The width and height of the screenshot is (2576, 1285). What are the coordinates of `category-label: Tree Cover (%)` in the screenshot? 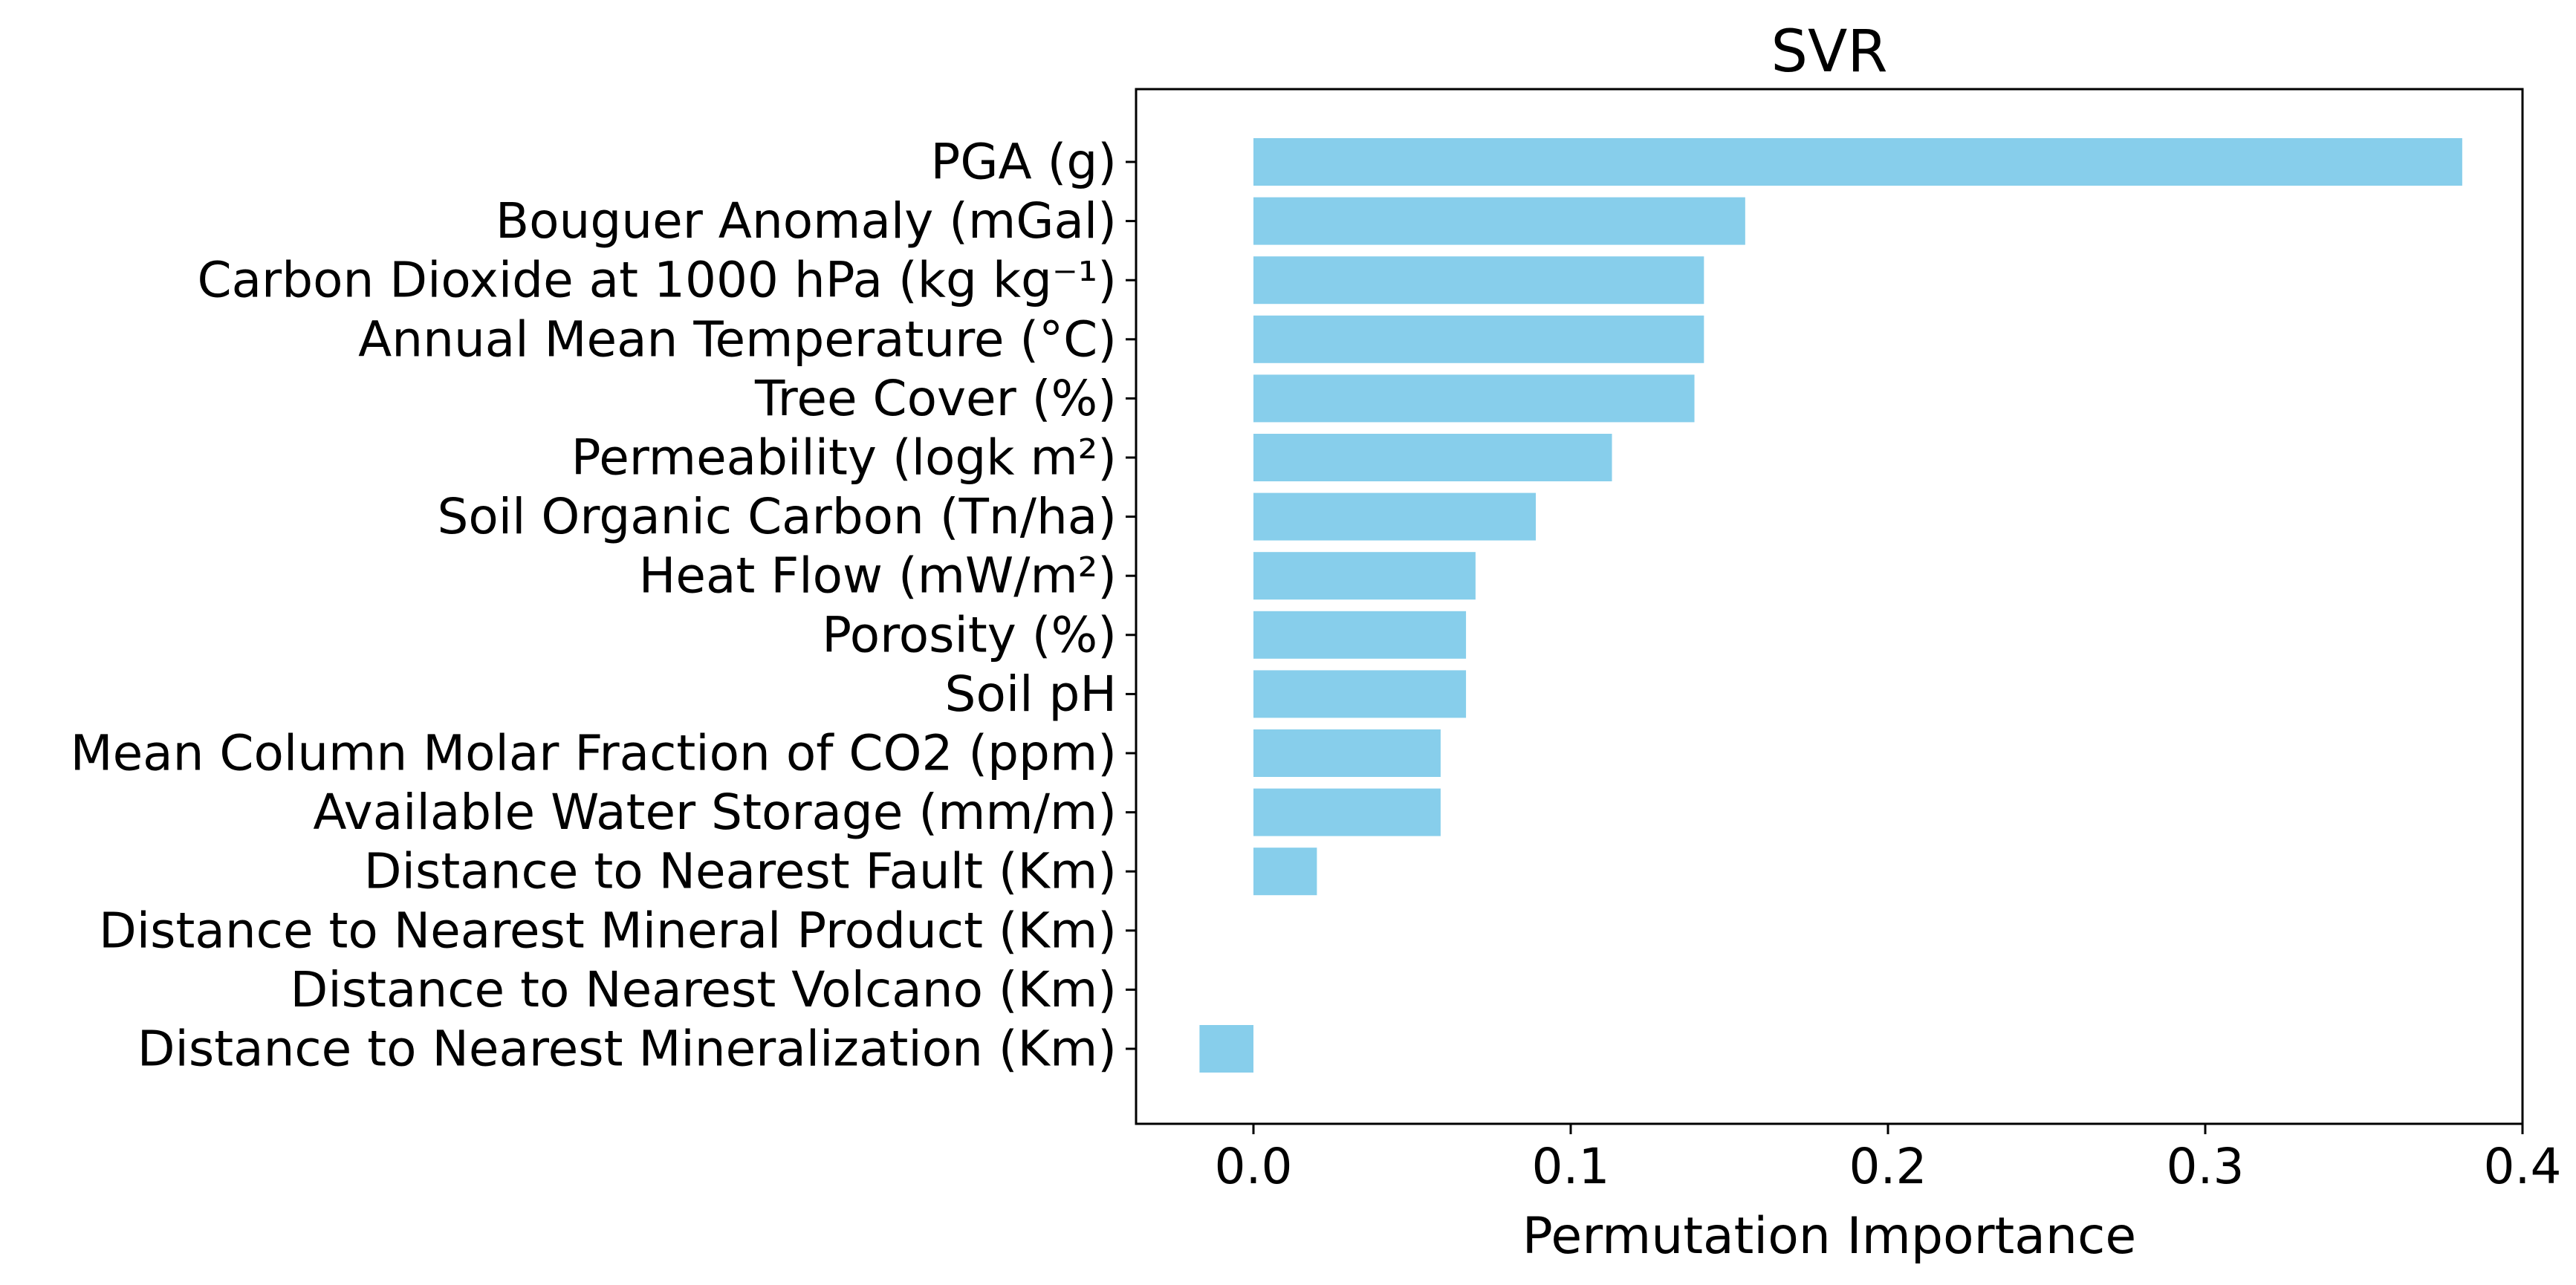 It's located at (935, 398).